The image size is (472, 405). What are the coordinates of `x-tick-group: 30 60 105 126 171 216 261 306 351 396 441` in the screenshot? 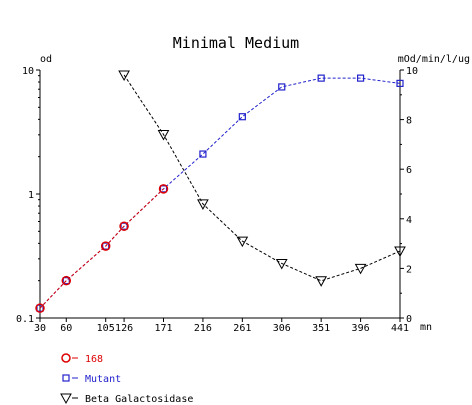 It's located at (221, 326).